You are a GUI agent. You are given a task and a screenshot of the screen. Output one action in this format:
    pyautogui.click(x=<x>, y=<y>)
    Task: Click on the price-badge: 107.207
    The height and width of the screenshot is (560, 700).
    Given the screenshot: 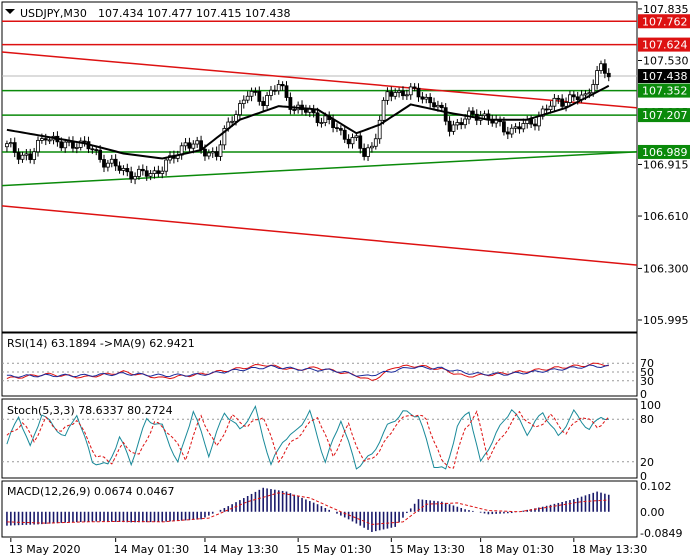 What is the action you would take?
    pyautogui.click(x=664, y=115)
    